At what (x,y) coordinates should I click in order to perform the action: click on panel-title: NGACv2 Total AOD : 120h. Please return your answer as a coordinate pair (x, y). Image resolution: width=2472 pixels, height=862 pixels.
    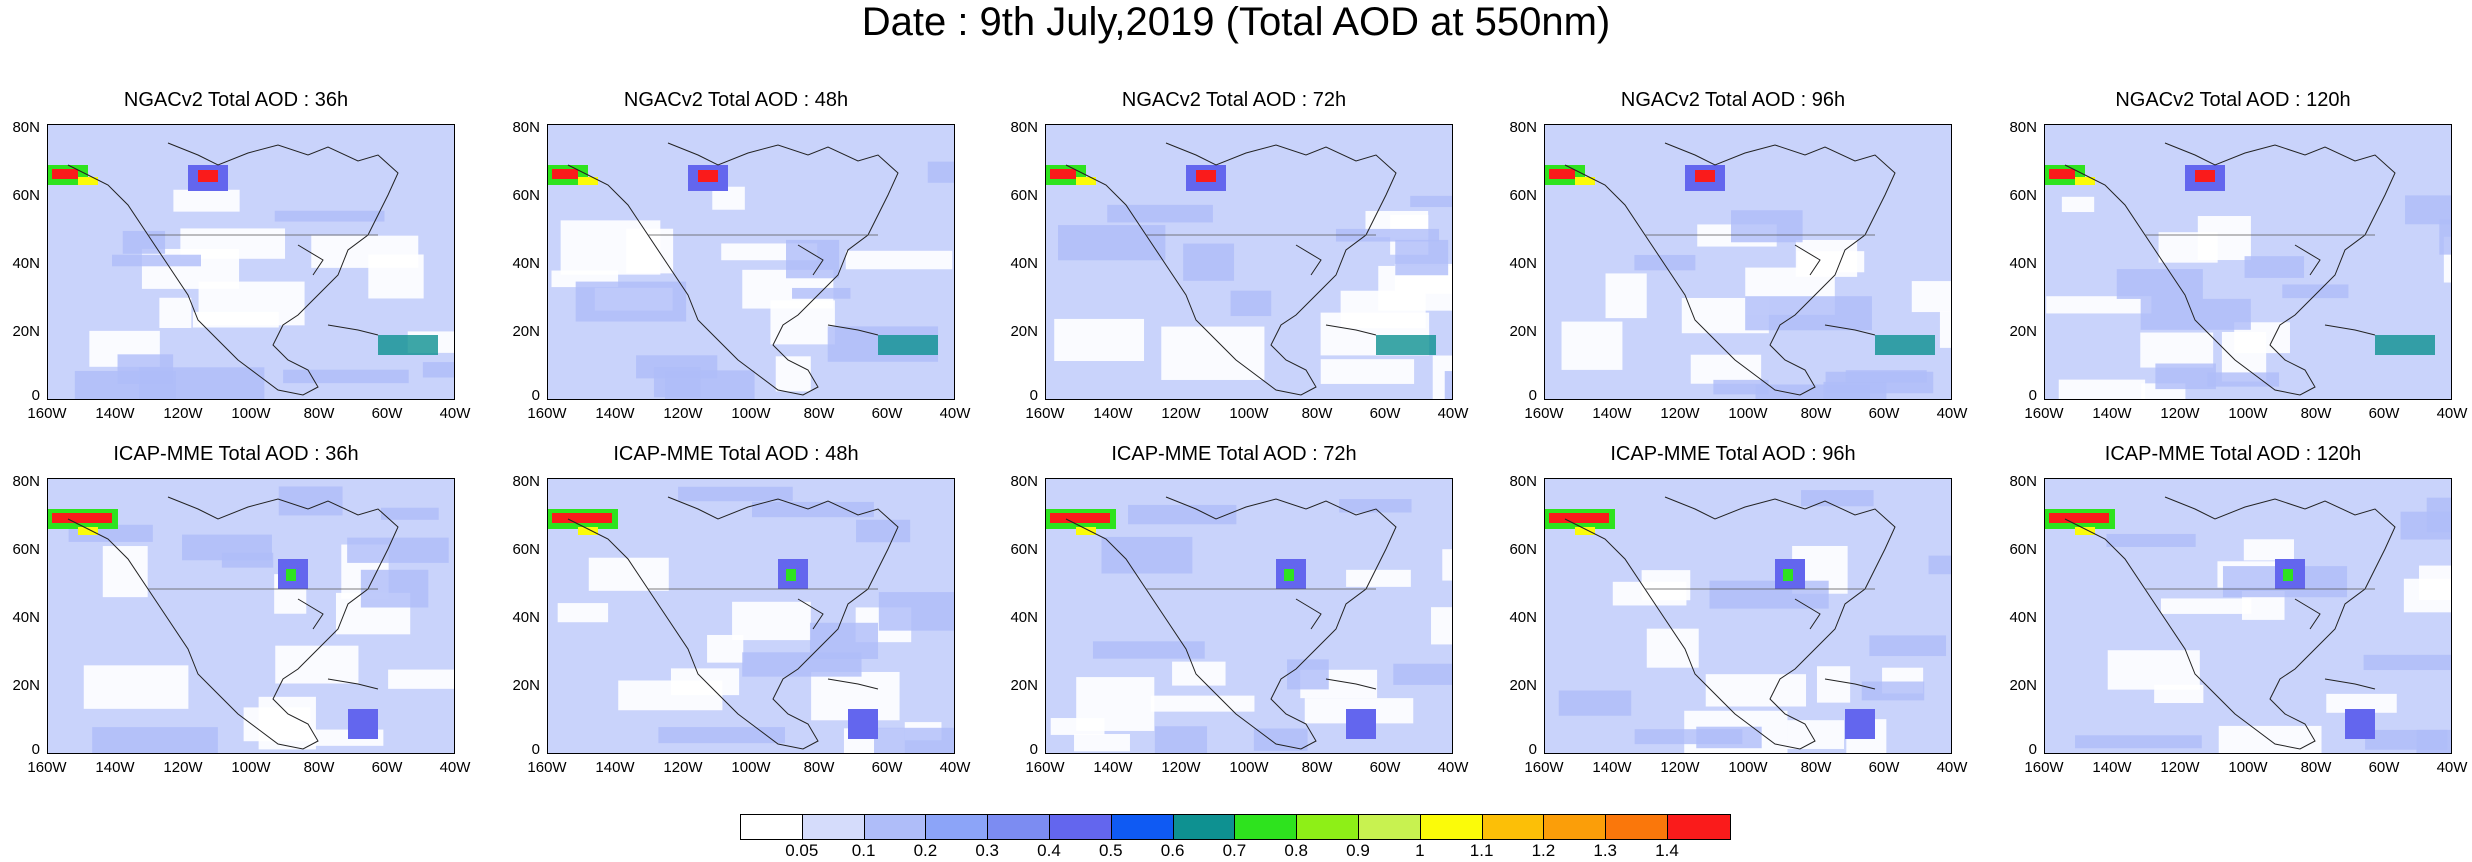
    Looking at the image, I should click on (2233, 100).